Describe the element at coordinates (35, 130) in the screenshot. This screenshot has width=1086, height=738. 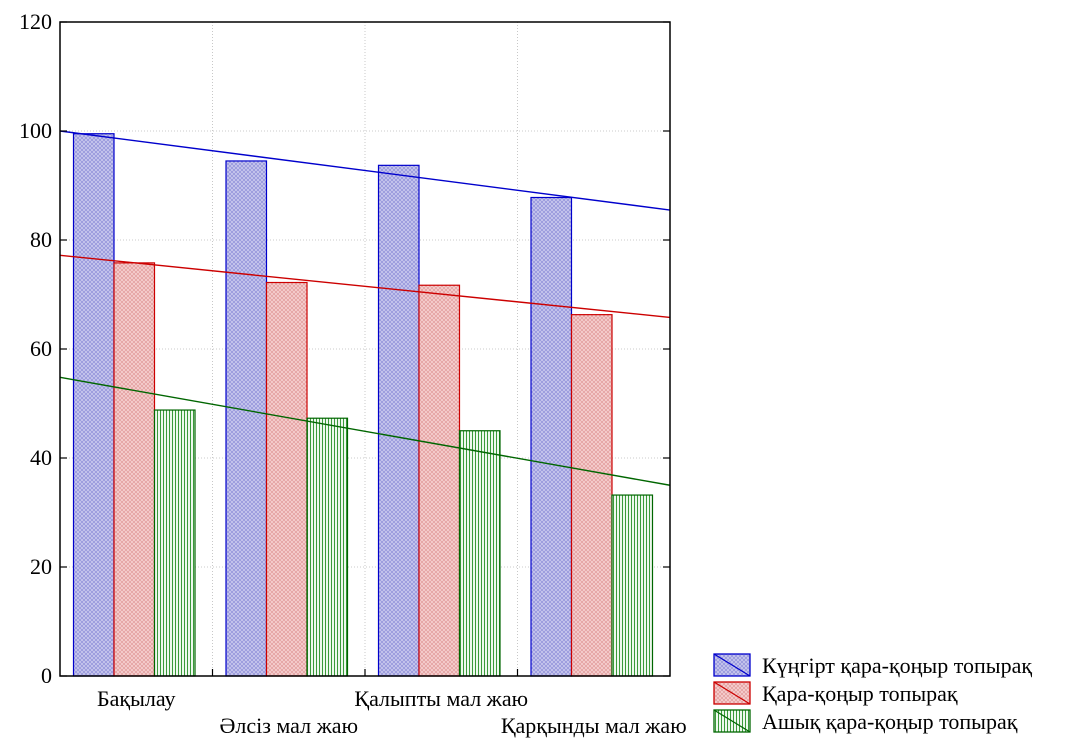
I see `y-tick-label: 100` at that location.